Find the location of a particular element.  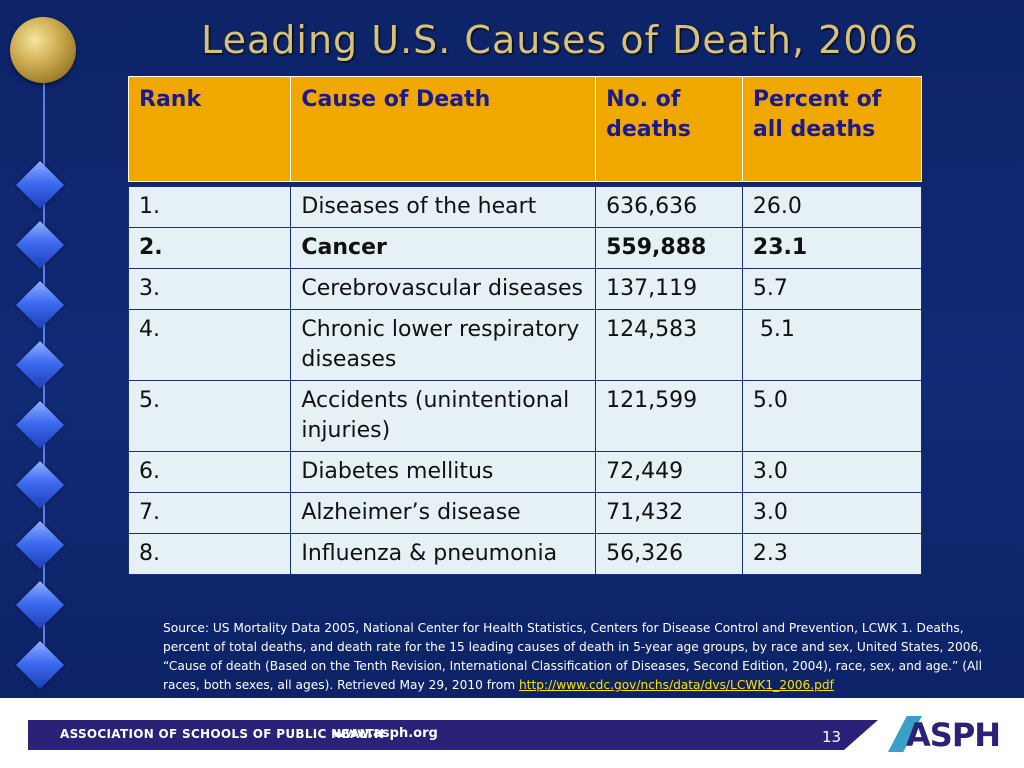

cell-cause: Influenza & pneumonia is located at coordinates (443, 554).